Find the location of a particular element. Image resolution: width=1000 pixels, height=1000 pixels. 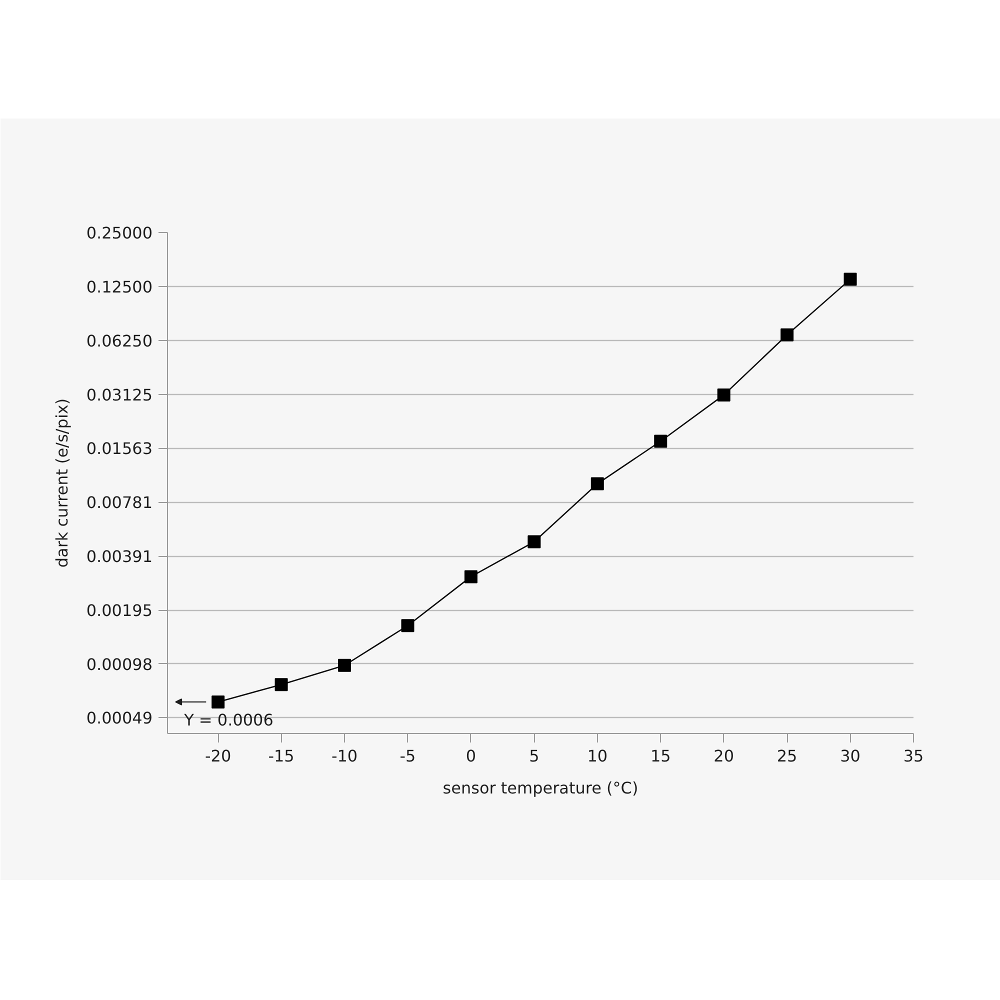

y-tick-label: 0.00391 is located at coordinates (119, 556).